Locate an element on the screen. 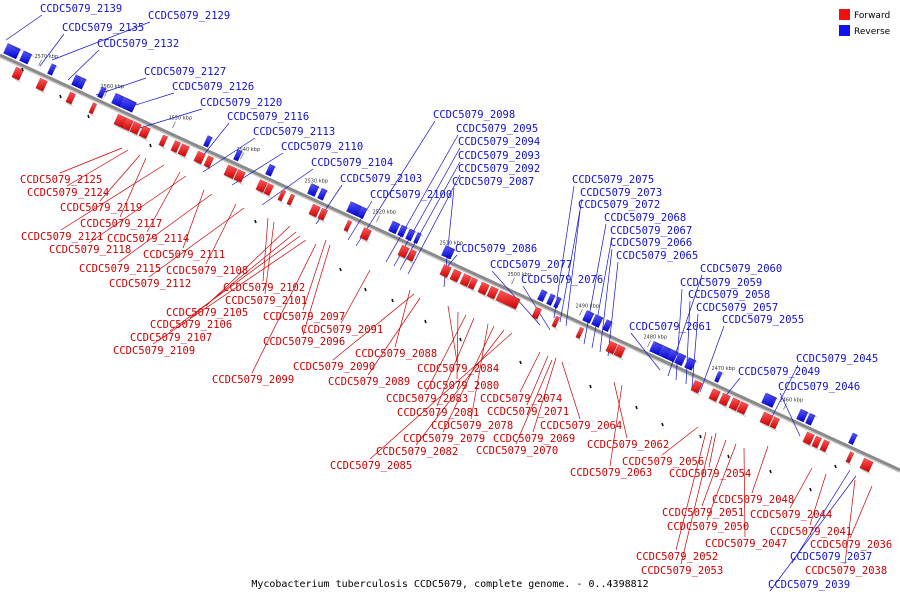 Image resolution: width=900 pixels, height=600 pixels. forward-gene-label: CCDC5079_2070 is located at coordinates (517, 451).